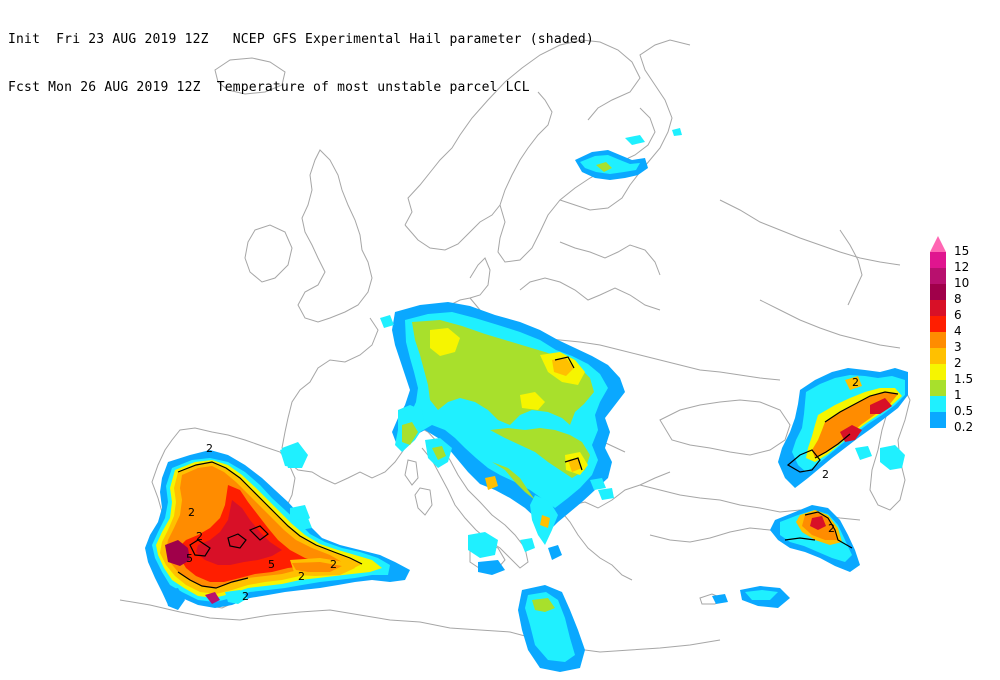 This screenshot has width=1000, height=680. What do you see at coordinates (563, 367) in the screenshot?
I see `field-2a` at bounding box center [563, 367].